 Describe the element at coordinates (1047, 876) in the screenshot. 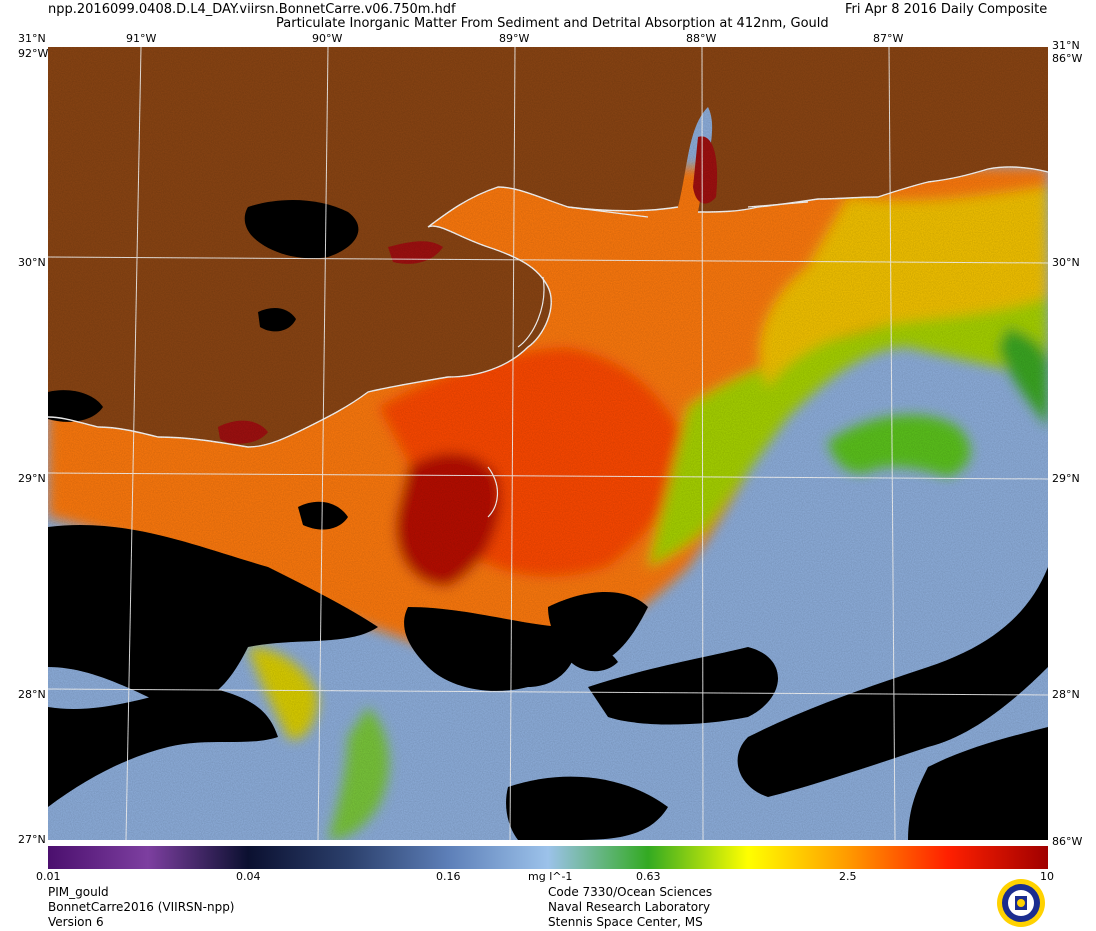

I see `colorbar-tick-10: 10` at that location.